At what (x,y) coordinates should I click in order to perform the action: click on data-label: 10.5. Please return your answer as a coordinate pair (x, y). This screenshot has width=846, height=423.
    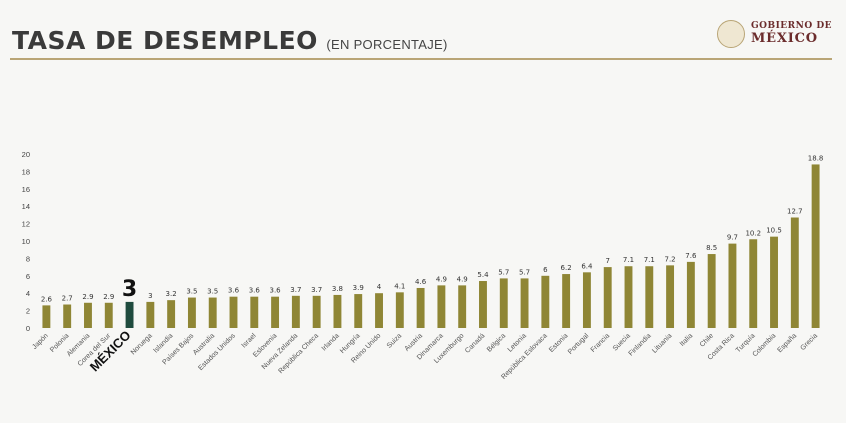
    Looking at the image, I should click on (774, 231).